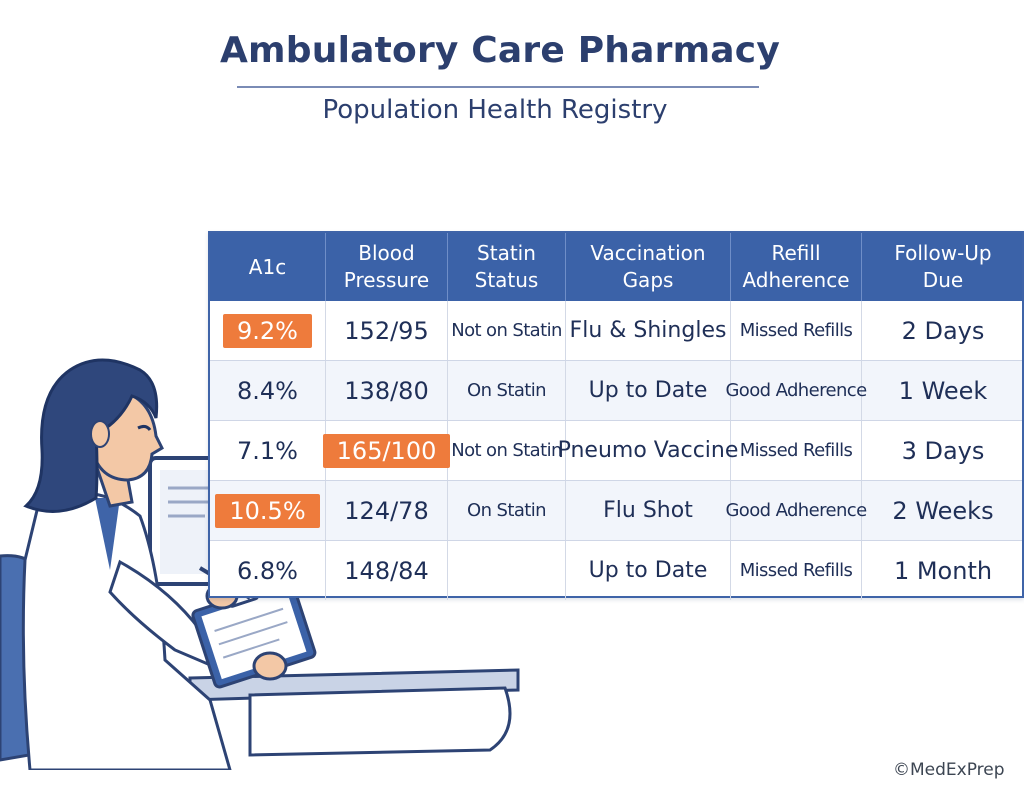  I want to click on cell-blood-pressure: 148/84, so click(387, 570).